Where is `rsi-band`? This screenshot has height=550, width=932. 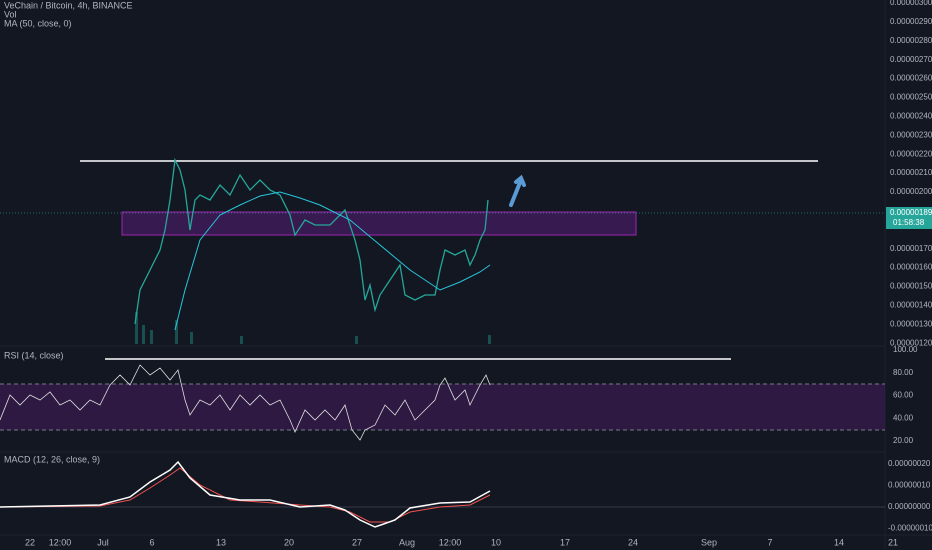
rsi-band is located at coordinates (442, 407).